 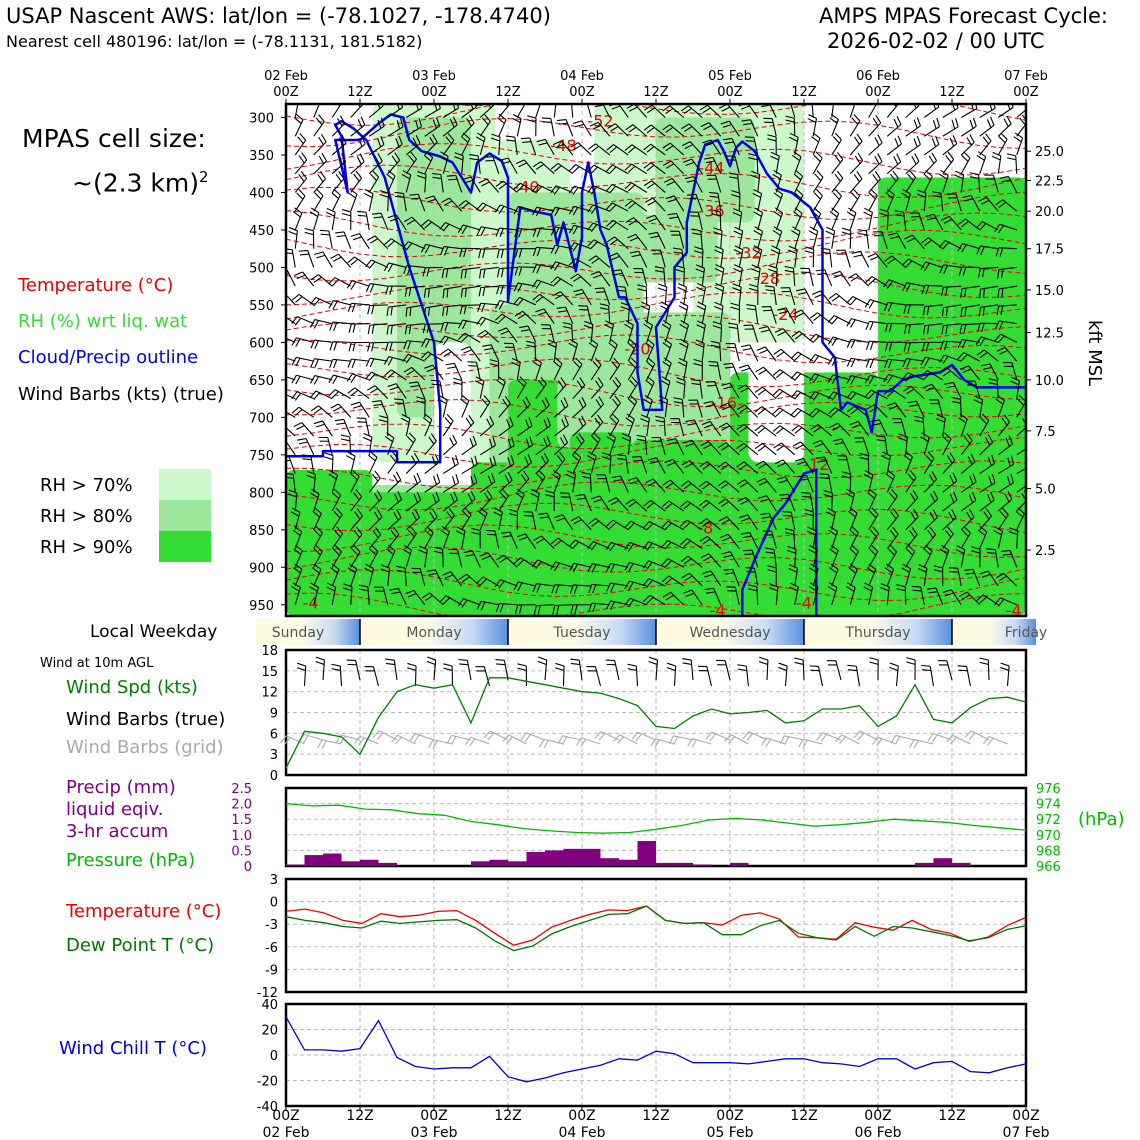 What do you see at coordinates (1014, 610) in the screenshot?
I see `temp-contour-label: -4` at bounding box center [1014, 610].